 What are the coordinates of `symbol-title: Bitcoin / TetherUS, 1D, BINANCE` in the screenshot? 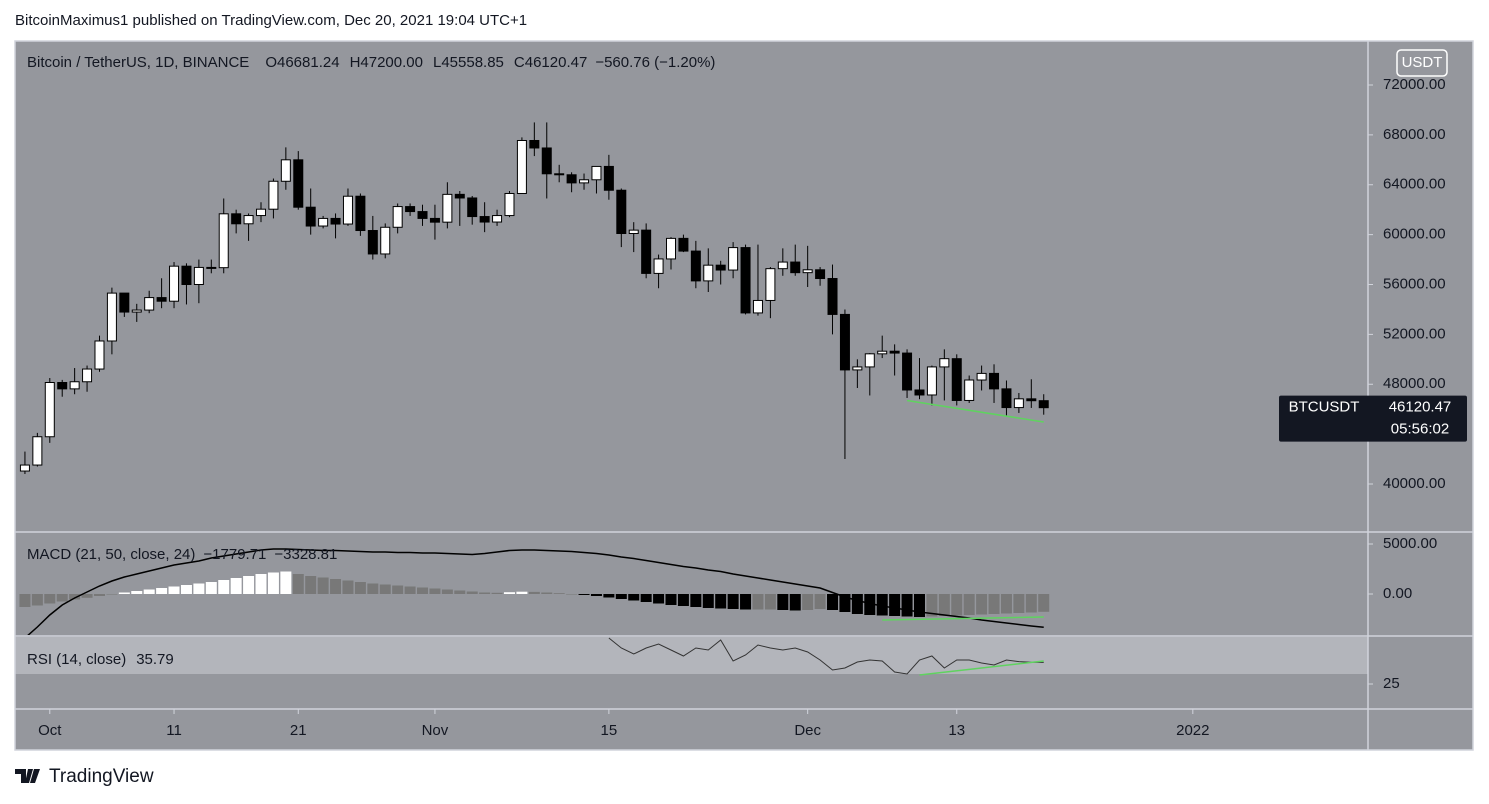 It's located at (138, 62).